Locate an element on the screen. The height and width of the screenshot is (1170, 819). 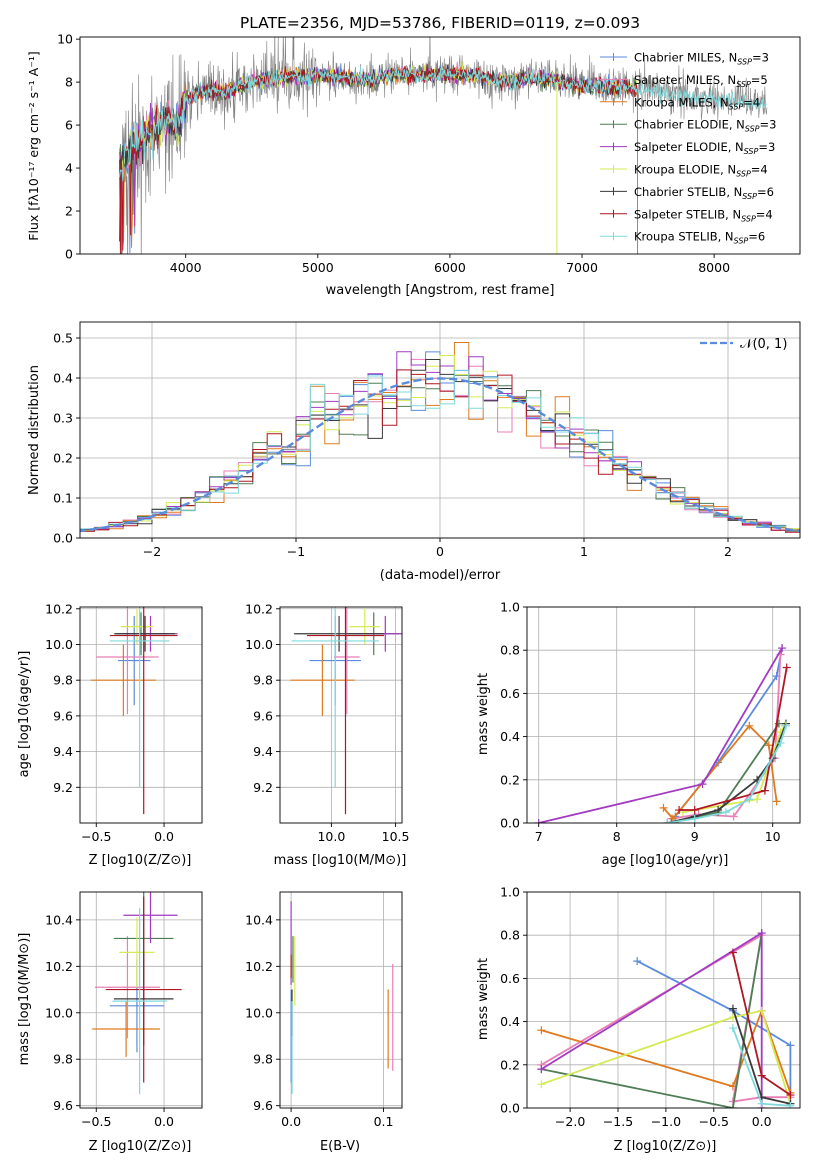
mass-ebv-ytick-label-4: 10.4 is located at coordinates (259, 919).